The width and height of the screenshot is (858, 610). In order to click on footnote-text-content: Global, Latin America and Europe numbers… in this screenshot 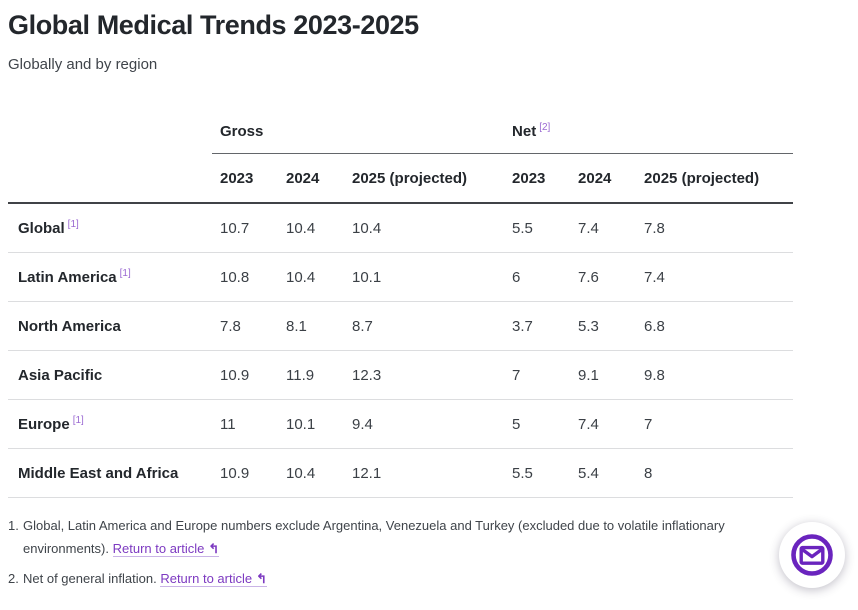, I will do `click(374, 537)`.